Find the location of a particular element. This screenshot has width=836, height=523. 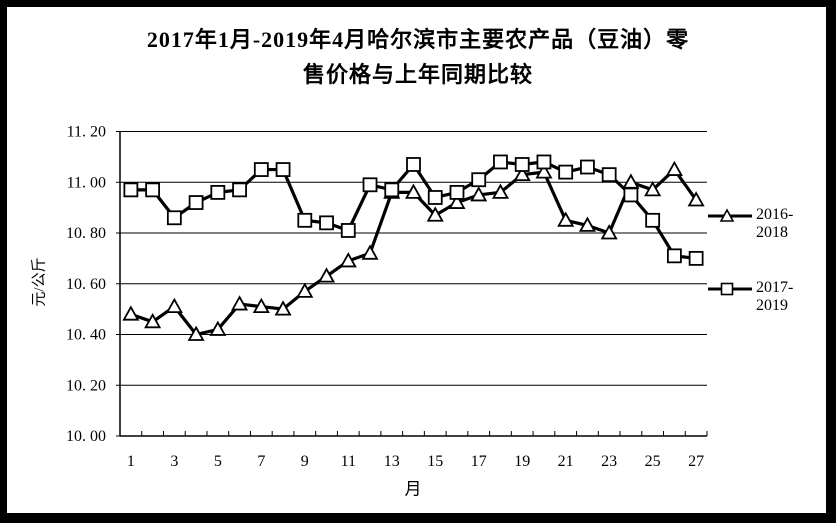

triangle-series-legend-icon is located at coordinates (730, 215).